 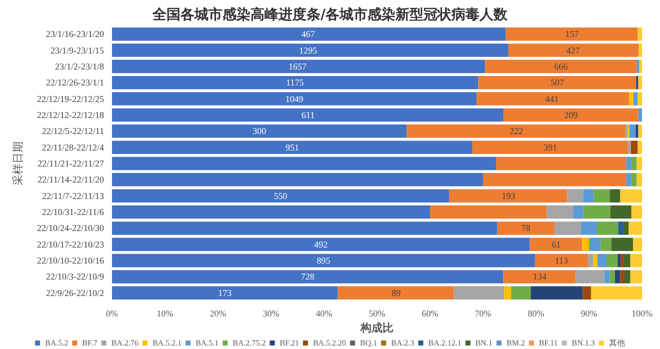 What do you see at coordinates (430, 313) in the screenshot?
I see `x-tick-label: 60%` at bounding box center [430, 313].